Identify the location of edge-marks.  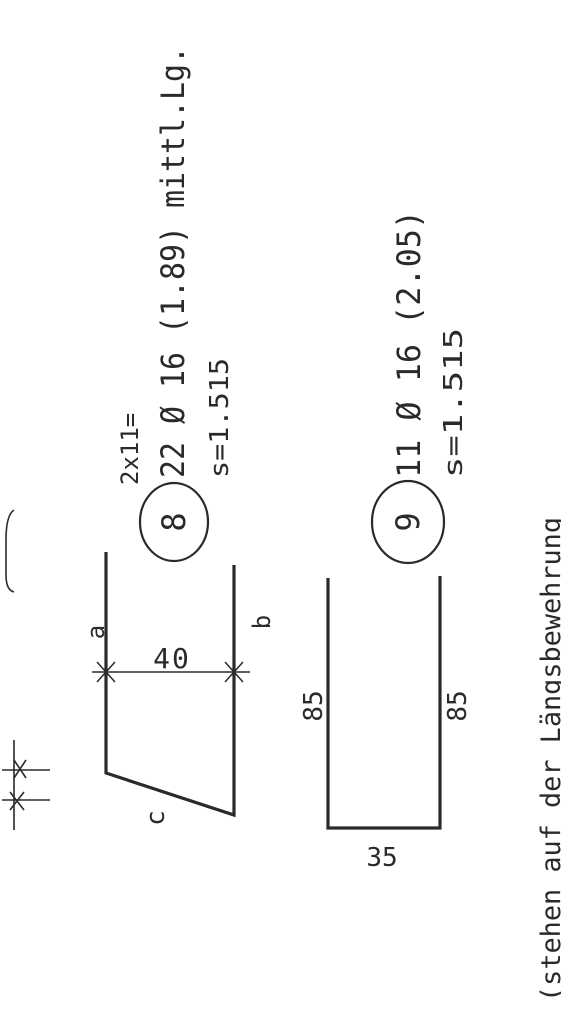
(26, 669).